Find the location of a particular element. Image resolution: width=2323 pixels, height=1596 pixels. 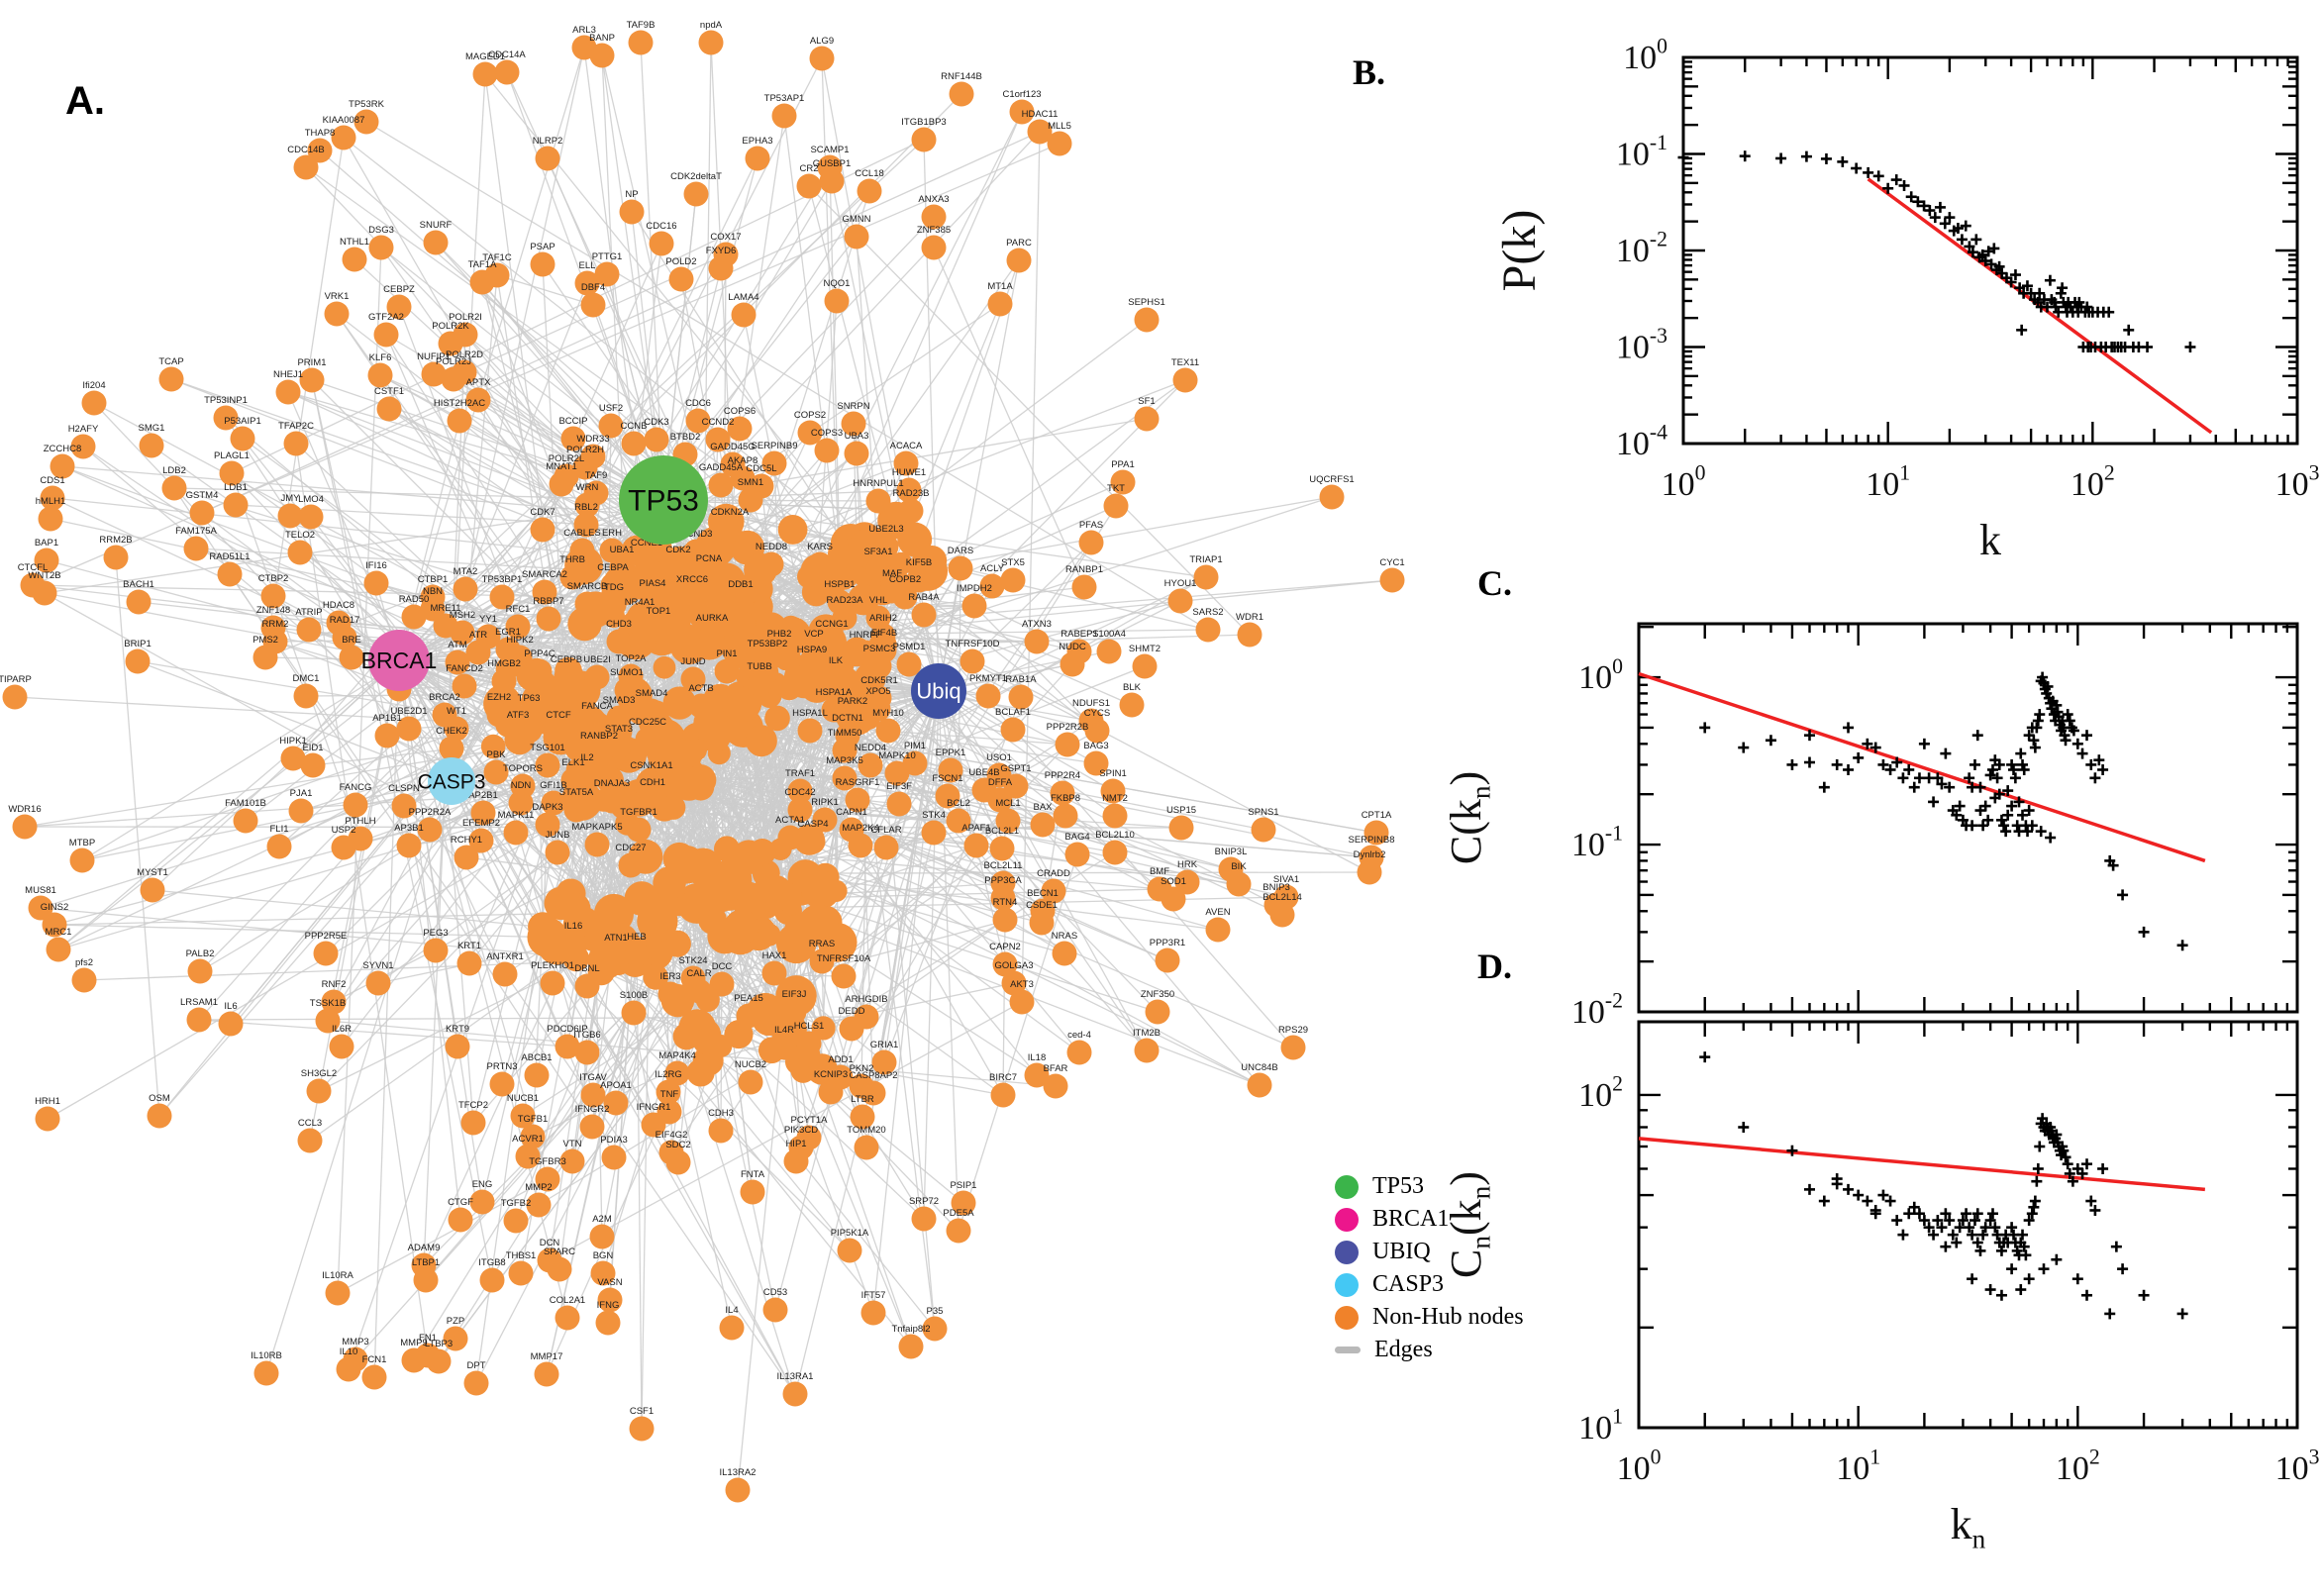

x-axis-label: k is located at coordinates (1990, 535).